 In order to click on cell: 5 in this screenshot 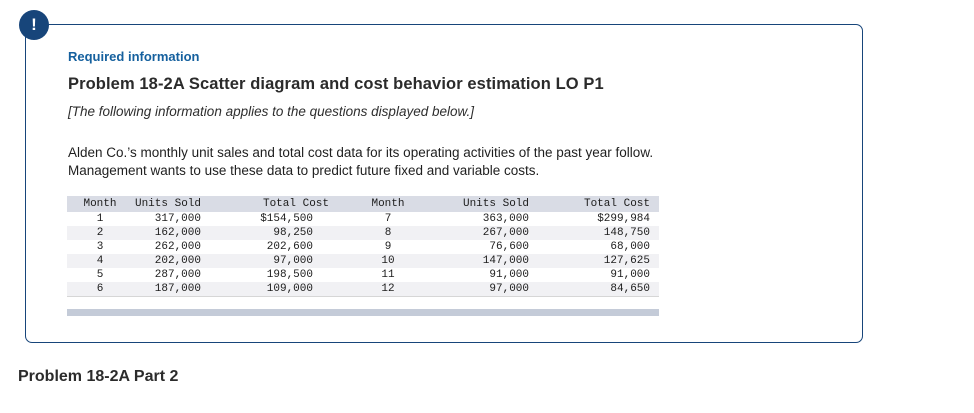, I will do `click(100, 275)`.